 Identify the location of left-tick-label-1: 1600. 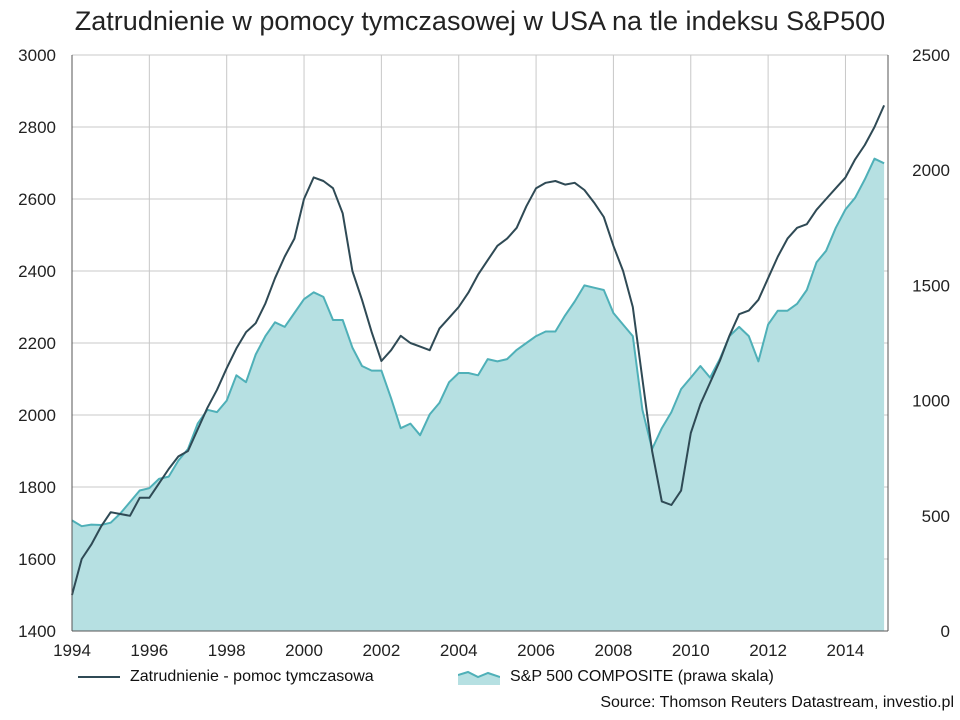
(37, 559).